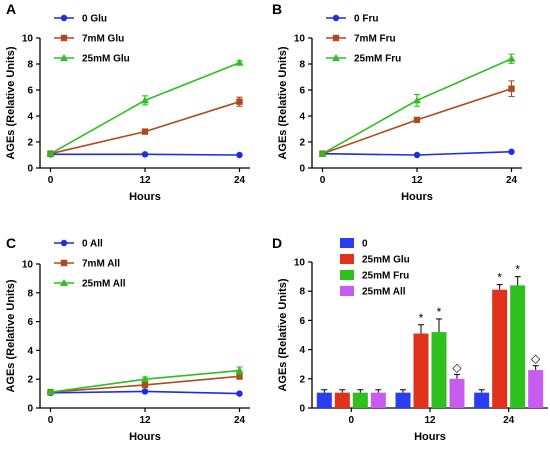 The image size is (550, 453). What do you see at coordinates (92, 244) in the screenshot?
I see `legend-label-c-0: 0 All` at bounding box center [92, 244].